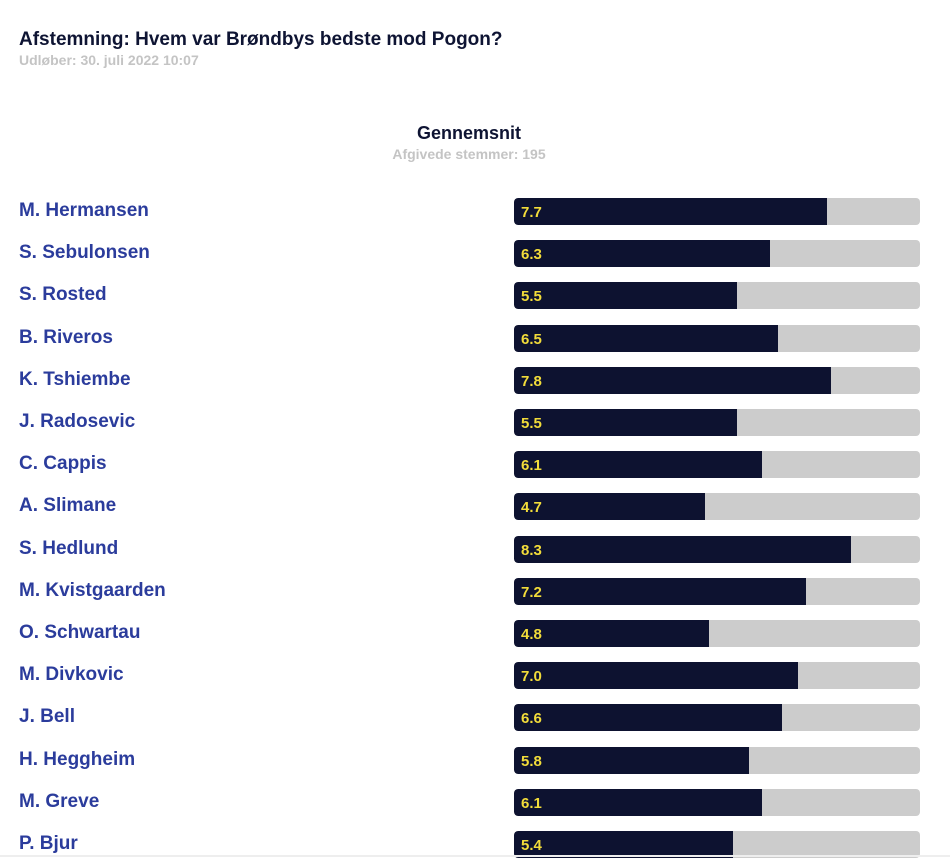 The image size is (950, 858). I want to click on rating-bar: 5.4, so click(623, 844).